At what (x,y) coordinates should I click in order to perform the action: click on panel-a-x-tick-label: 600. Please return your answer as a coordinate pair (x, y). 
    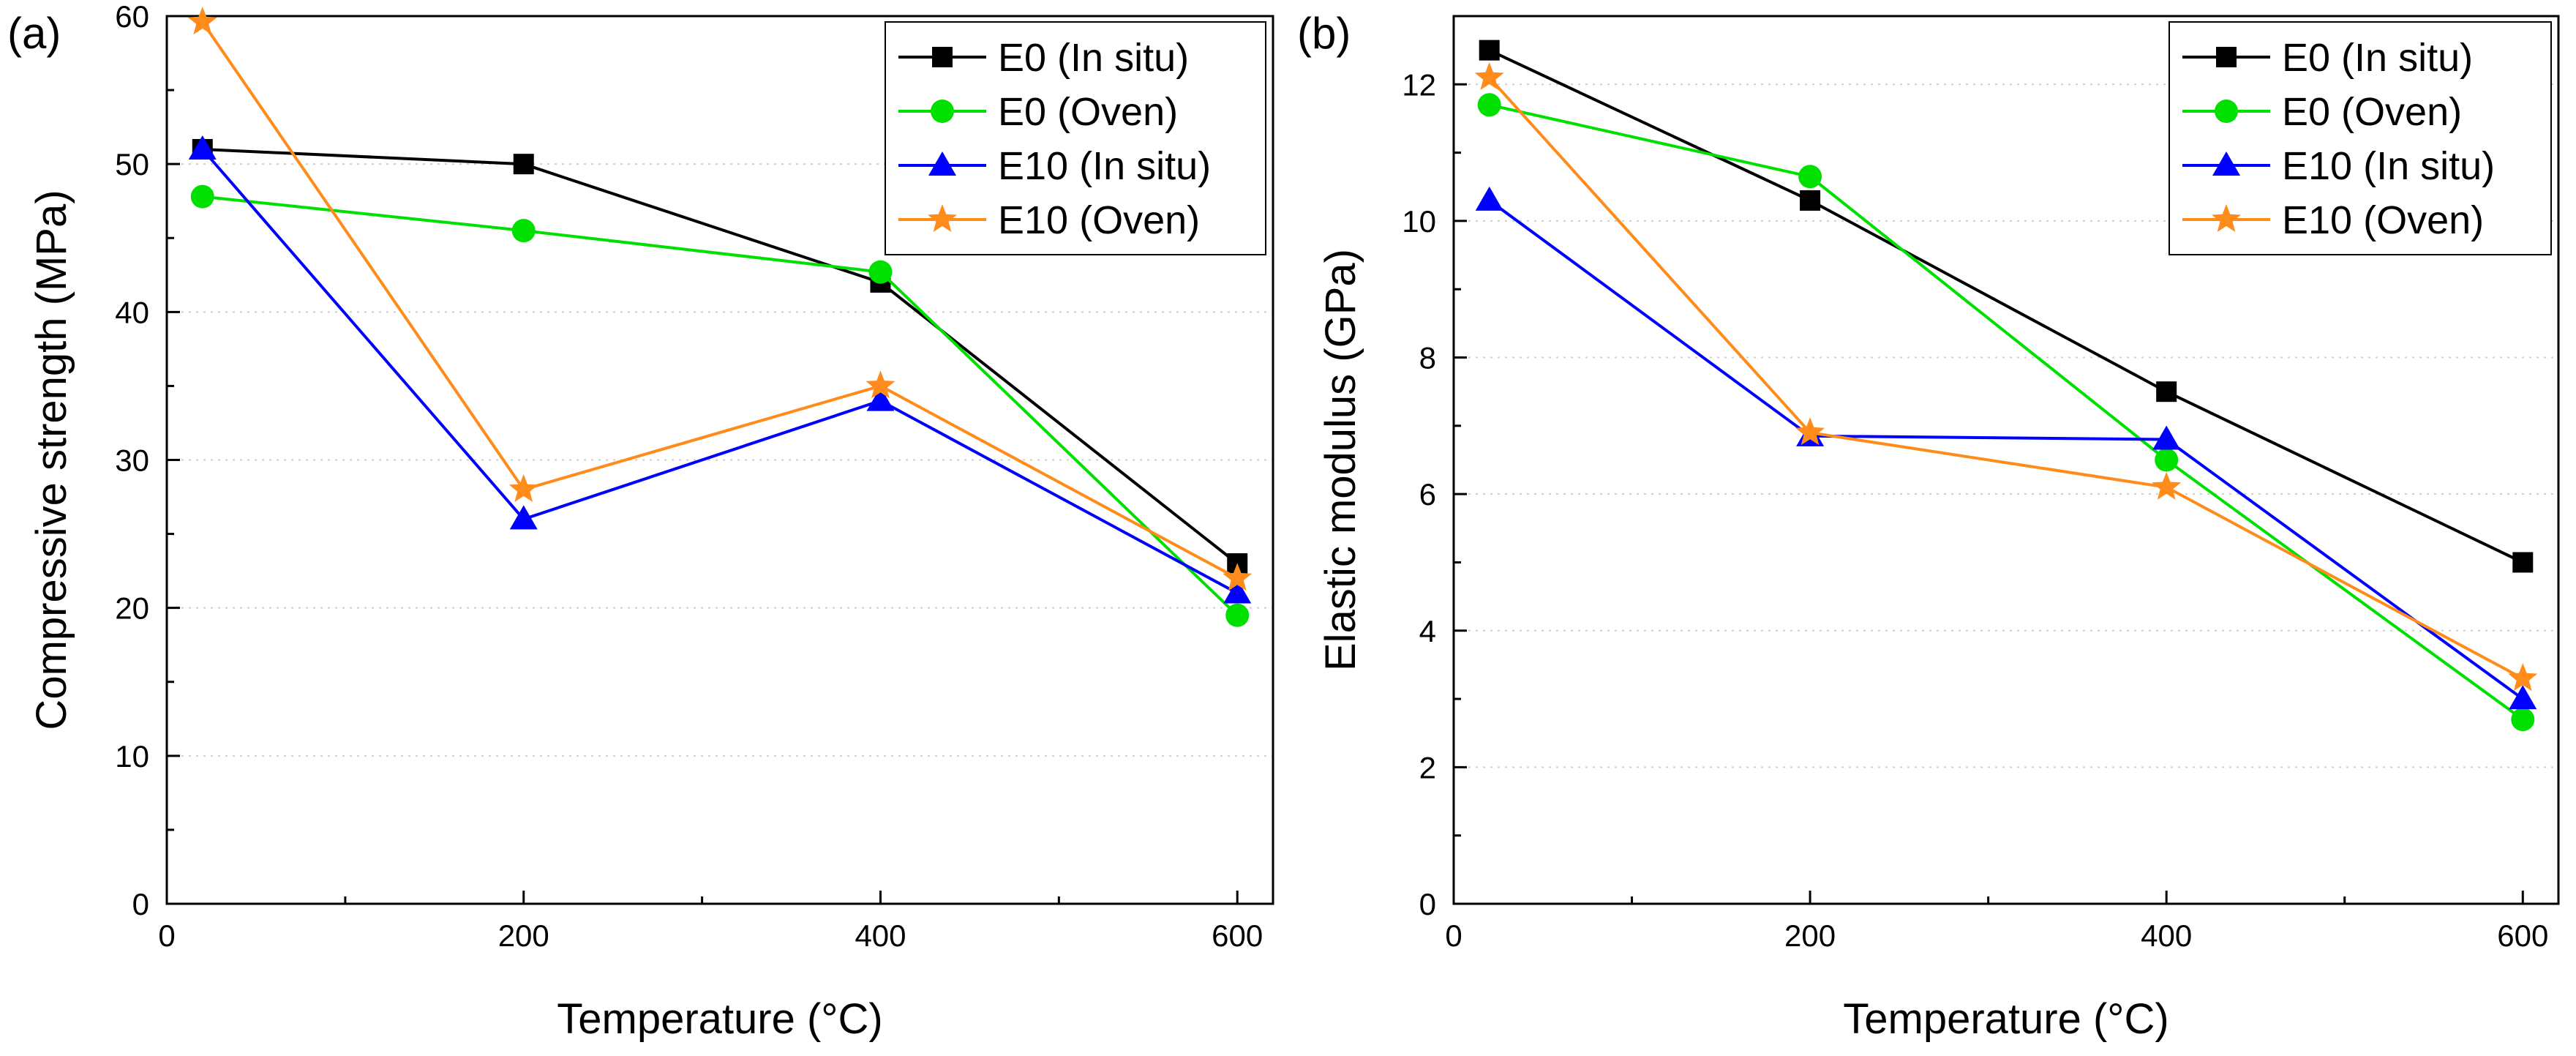
    Looking at the image, I should click on (1237, 935).